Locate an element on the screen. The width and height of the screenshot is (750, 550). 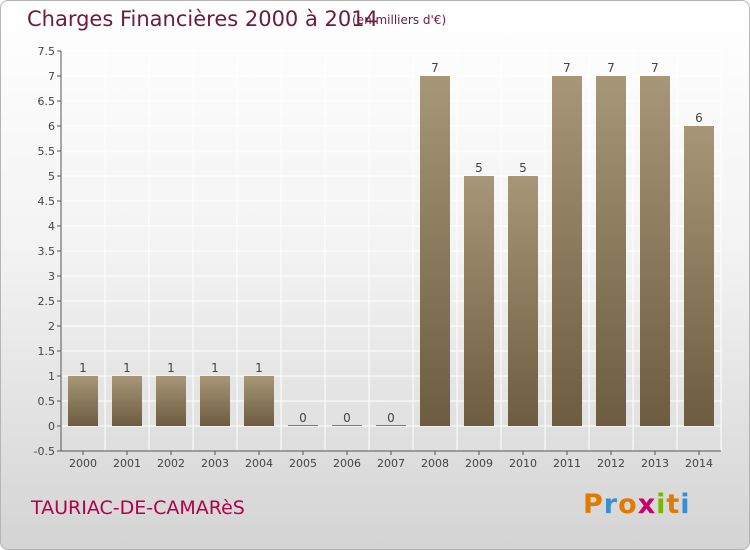
y-tick-label: 7 is located at coordinates (51, 76).